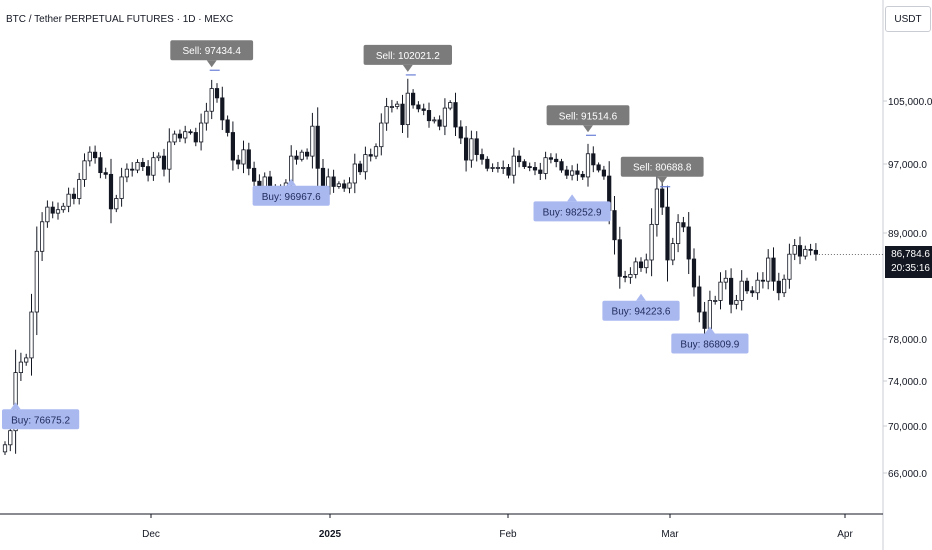 This screenshot has height=550, width=932. I want to click on buy-signal-label: Buy: 96967.6, so click(291, 197).